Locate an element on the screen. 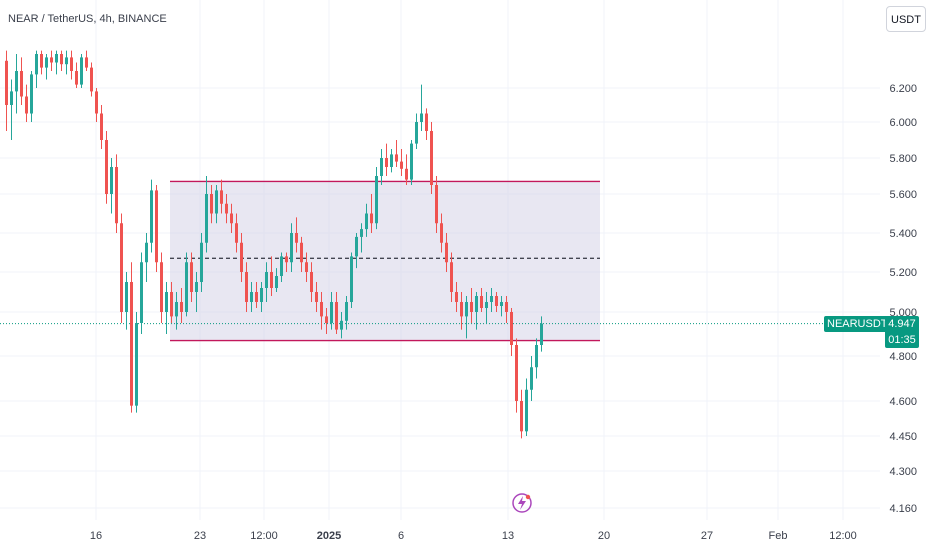  x-axis: 16 23 12:00 2025 6 13 20 27 Feb 12:00 is located at coordinates (473, 536).